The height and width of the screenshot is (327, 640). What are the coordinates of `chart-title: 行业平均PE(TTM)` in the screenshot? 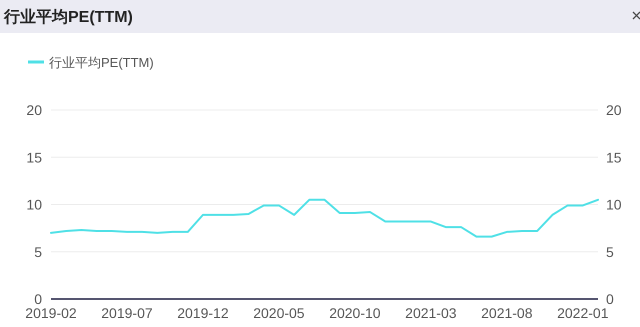 It's located at (68, 17).